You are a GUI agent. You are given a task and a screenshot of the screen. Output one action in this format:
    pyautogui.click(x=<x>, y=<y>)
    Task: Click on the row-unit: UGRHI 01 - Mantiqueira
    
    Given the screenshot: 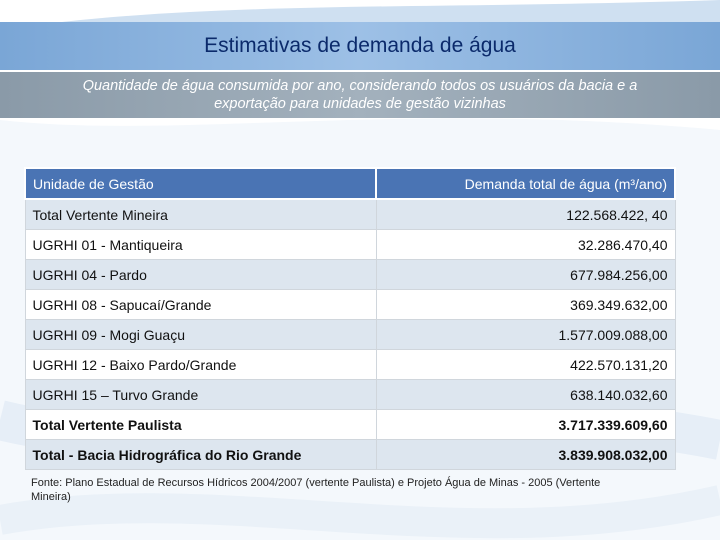 What is the action you would take?
    pyautogui.click(x=200, y=244)
    